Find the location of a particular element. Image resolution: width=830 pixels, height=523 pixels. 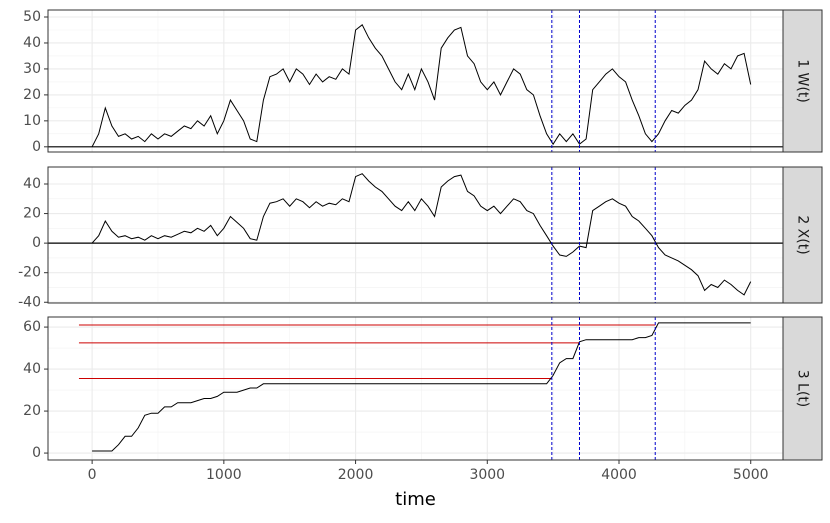

x-tick-label: 2000 is located at coordinates (356, 475).